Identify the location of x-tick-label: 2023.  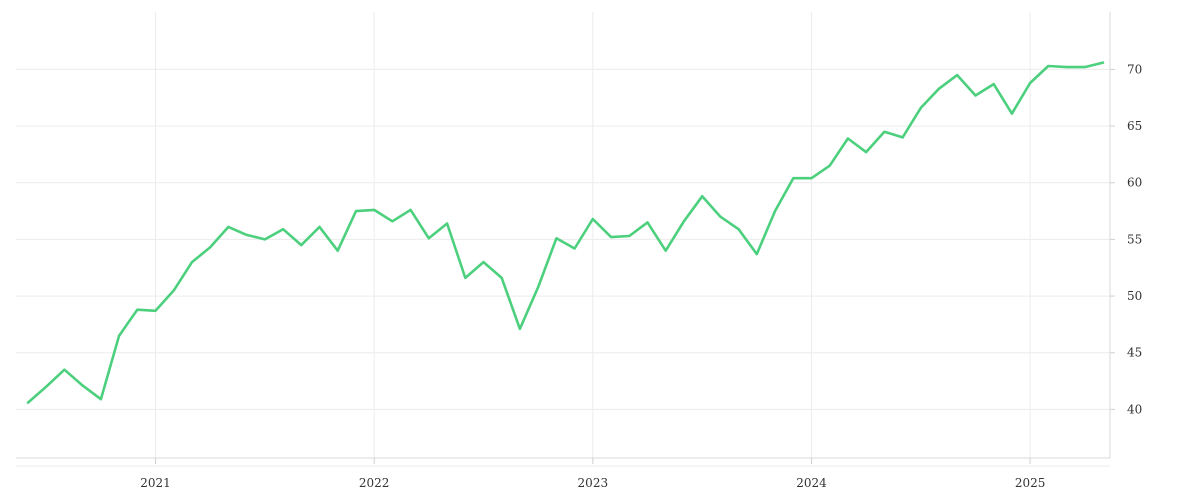
(593, 483).